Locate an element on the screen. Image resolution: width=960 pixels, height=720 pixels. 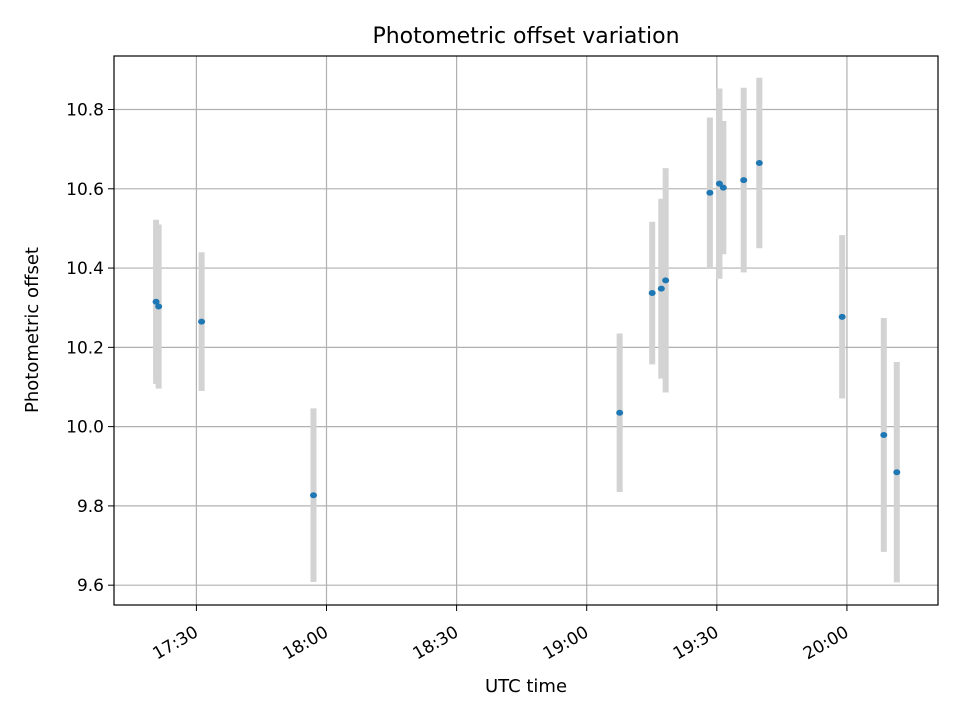
y-tick-label: 10.8 is located at coordinates (85, 111).